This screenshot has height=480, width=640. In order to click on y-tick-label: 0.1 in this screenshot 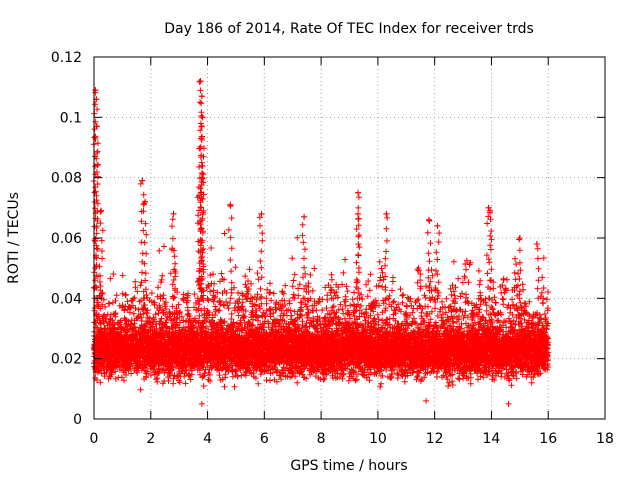, I will do `click(71, 118)`.